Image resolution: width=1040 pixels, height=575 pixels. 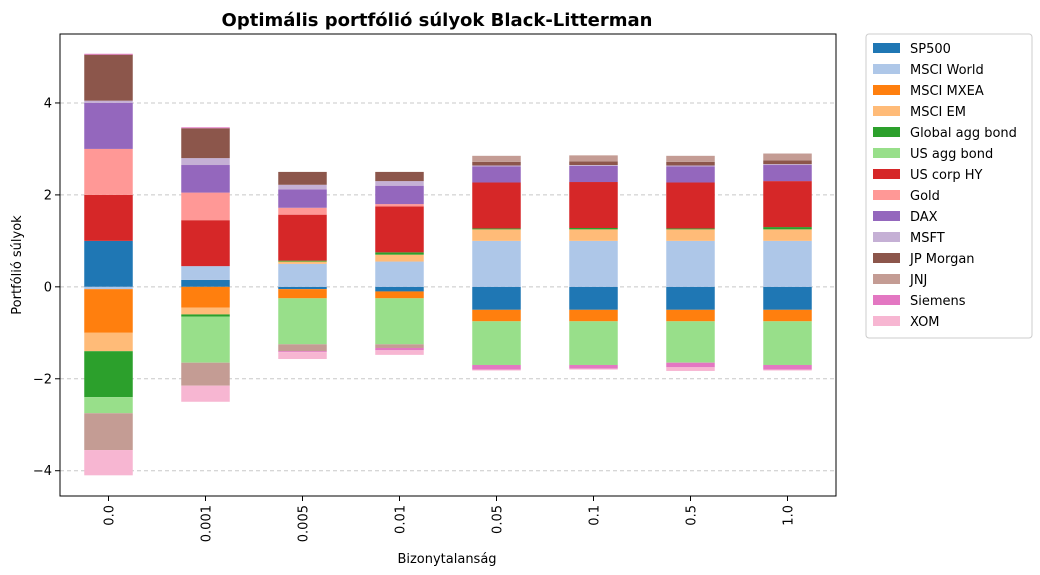 What do you see at coordinates (304, 523) in the screenshot?
I see `x-tick-label: 0.005` at bounding box center [304, 523].